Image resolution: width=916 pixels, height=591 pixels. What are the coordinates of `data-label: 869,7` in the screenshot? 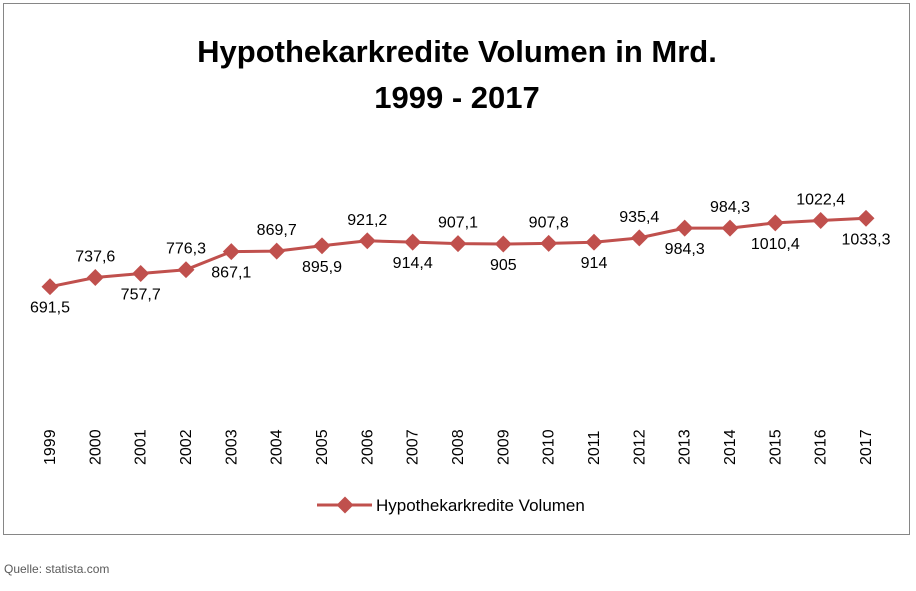 It's located at (277, 230).